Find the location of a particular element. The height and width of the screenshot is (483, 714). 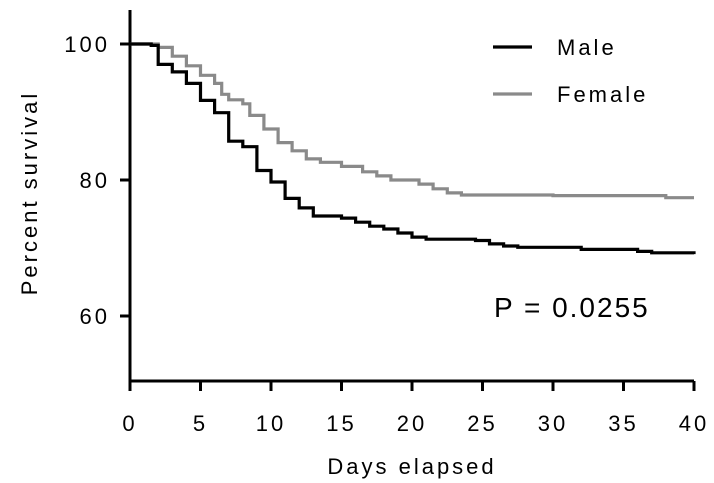

x-tick-label: 0 is located at coordinates (129, 423).